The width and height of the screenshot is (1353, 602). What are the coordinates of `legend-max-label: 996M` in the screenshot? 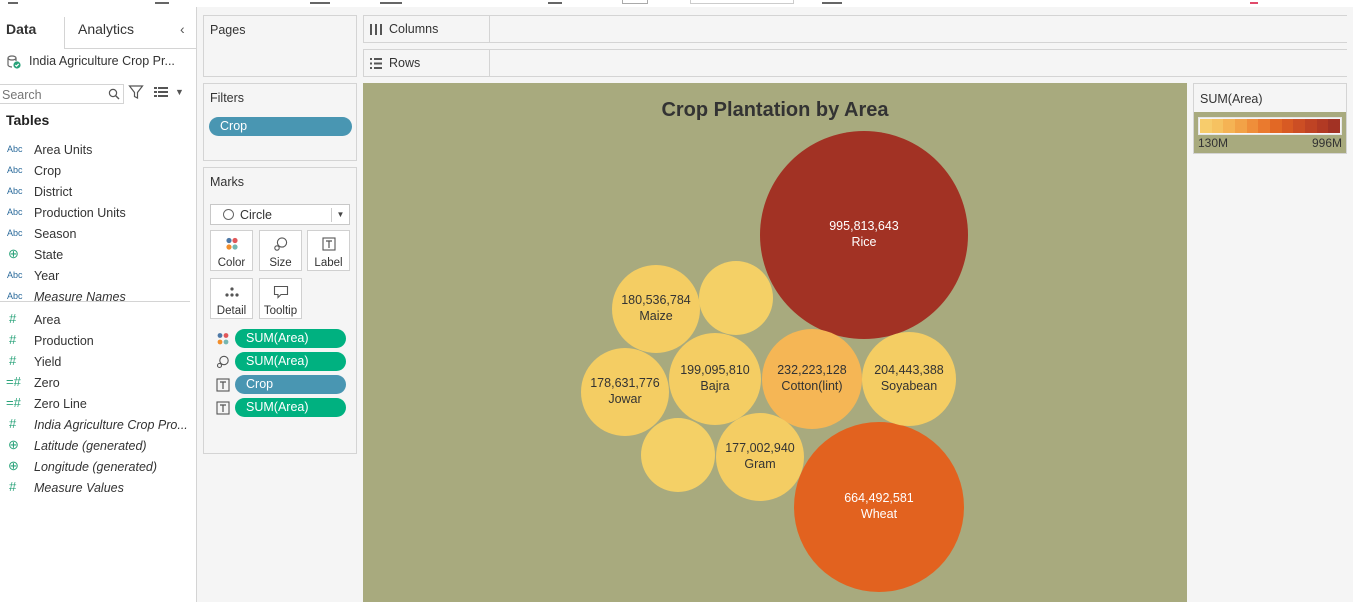 It's located at (1326, 143).